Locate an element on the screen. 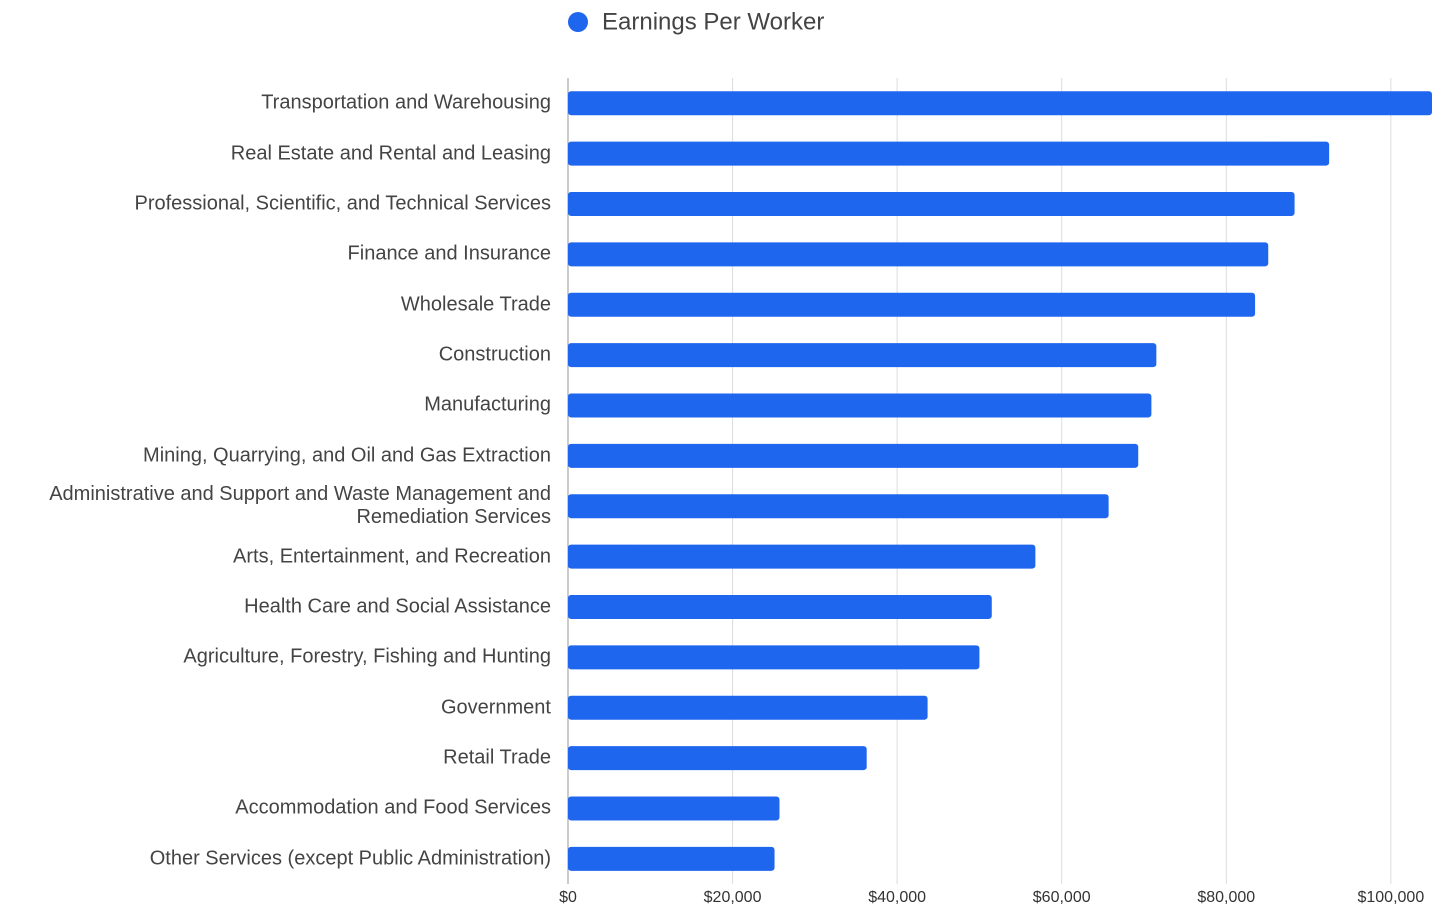 The image size is (1450, 911). x-tick-label: $0 is located at coordinates (568, 897).